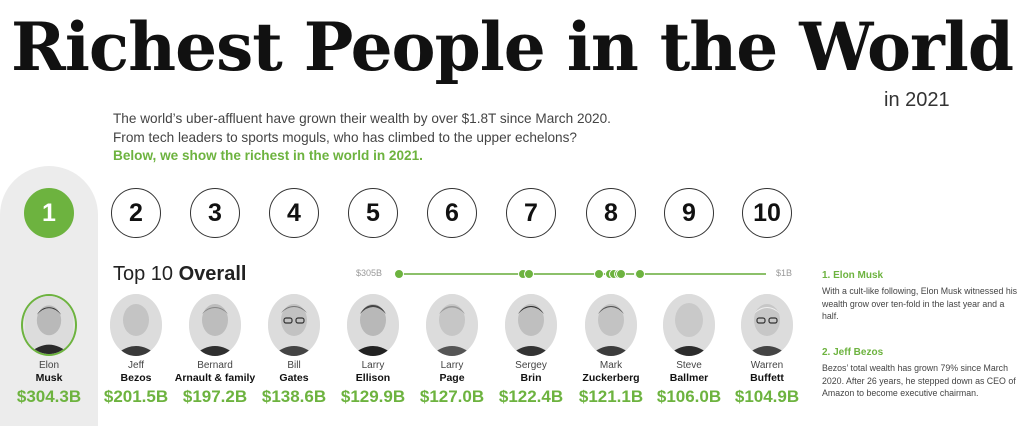 The image size is (1024, 426). What do you see at coordinates (49, 213) in the screenshot?
I see `rank-badge-1: 1` at bounding box center [49, 213].